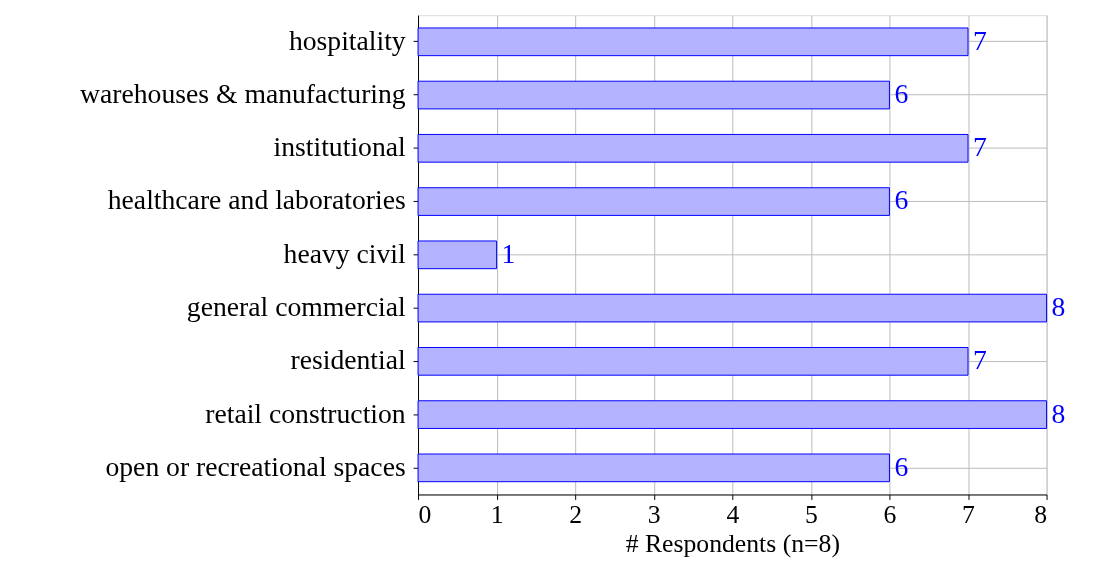  What do you see at coordinates (969, 514) in the screenshot?
I see `x-tick-label: 7` at bounding box center [969, 514].